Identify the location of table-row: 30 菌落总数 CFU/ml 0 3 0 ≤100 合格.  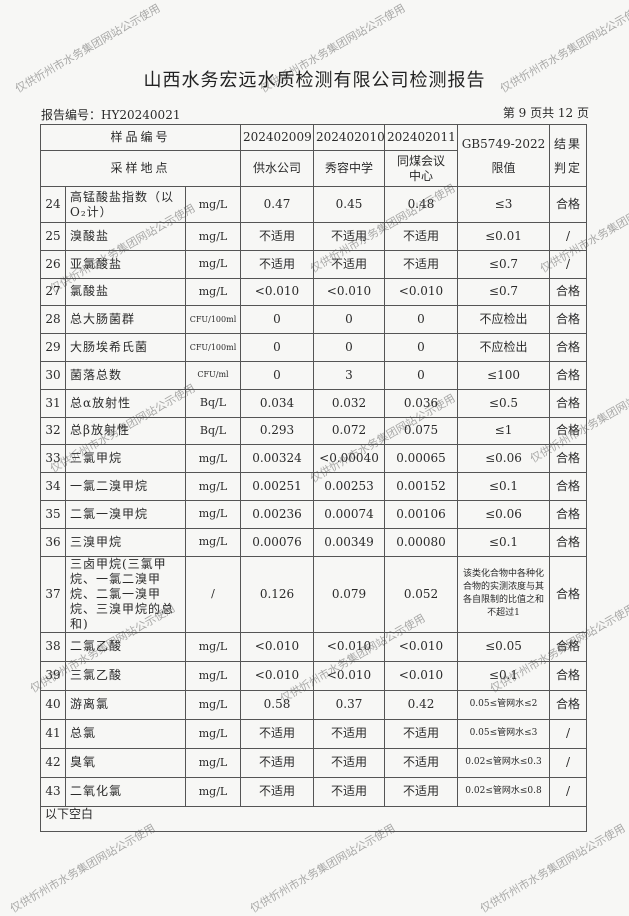
(313, 375).